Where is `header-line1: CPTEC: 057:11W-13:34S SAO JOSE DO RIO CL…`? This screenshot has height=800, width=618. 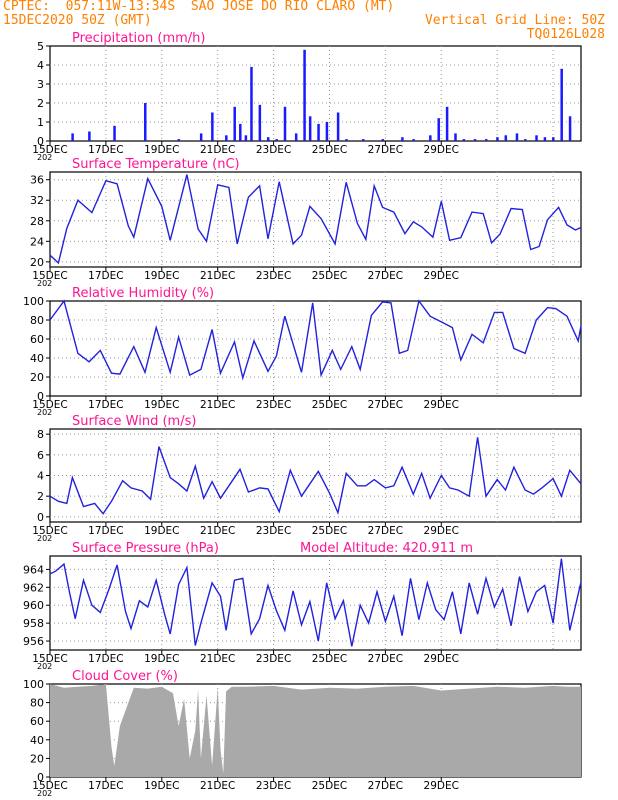 header-line1: CPTEC: 057:11W-13:34S SAO JOSE DO RIO CL… is located at coordinates (199, 7).